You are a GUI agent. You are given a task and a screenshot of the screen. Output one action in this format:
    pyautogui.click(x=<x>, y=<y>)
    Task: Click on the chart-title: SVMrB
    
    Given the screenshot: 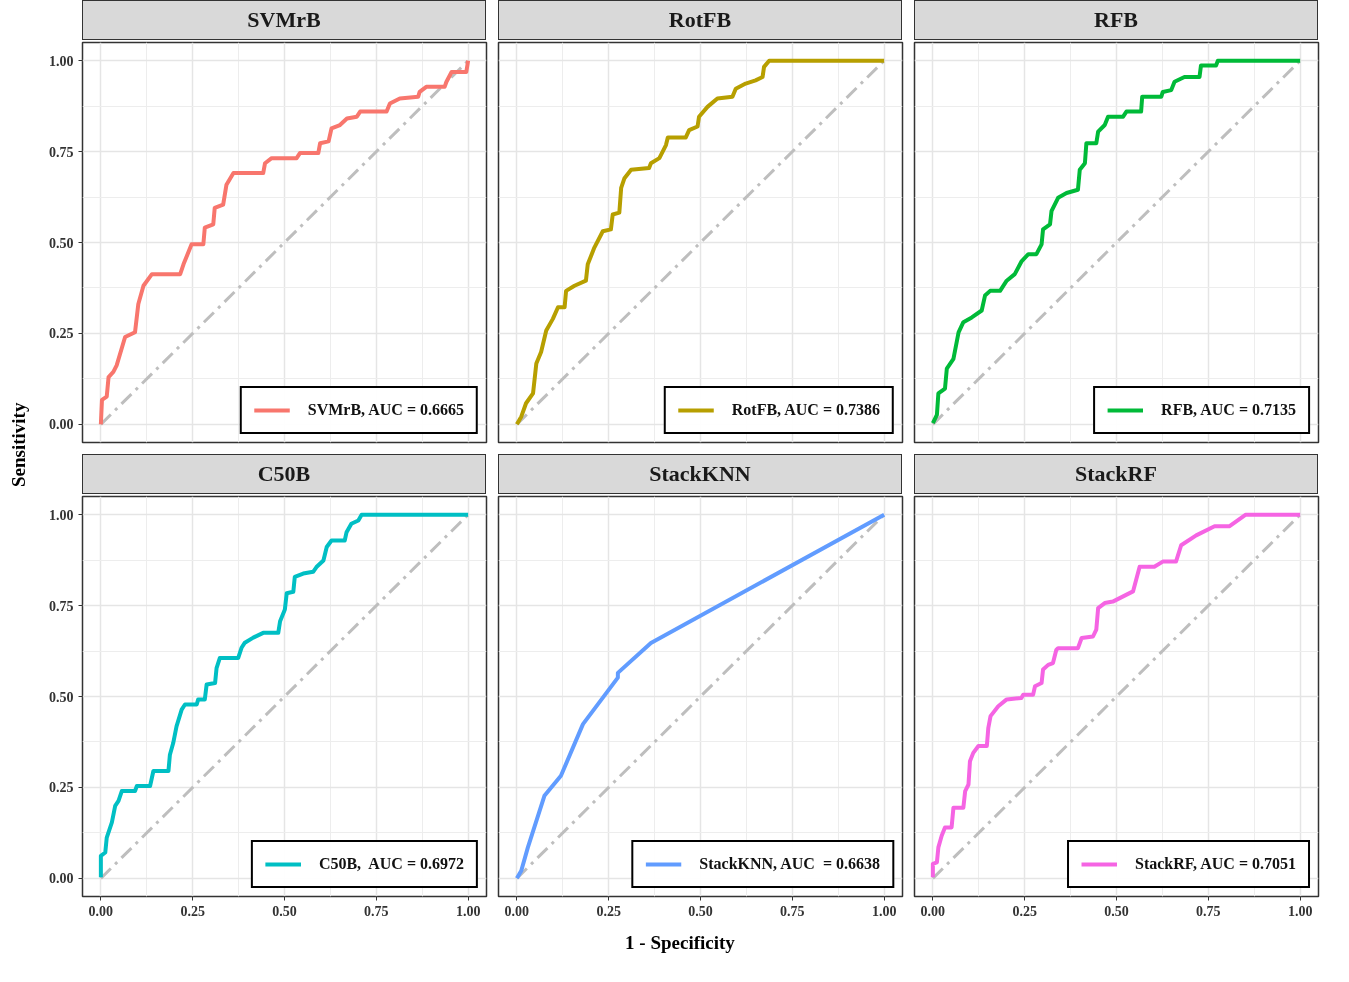 What is the action you would take?
    pyautogui.click(x=284, y=20)
    